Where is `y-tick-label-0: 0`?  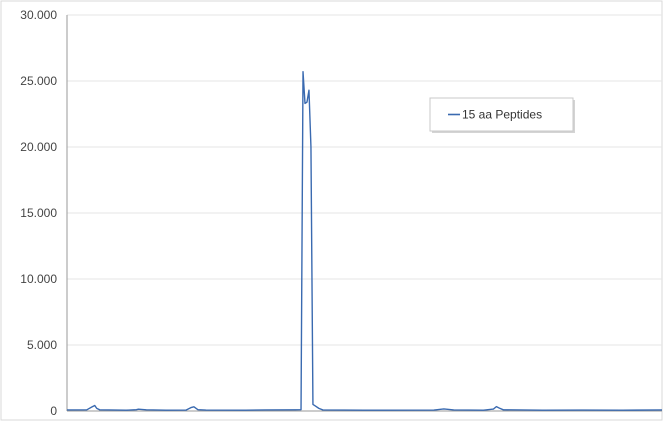 y-tick-label-0: 0 is located at coordinates (53, 411).